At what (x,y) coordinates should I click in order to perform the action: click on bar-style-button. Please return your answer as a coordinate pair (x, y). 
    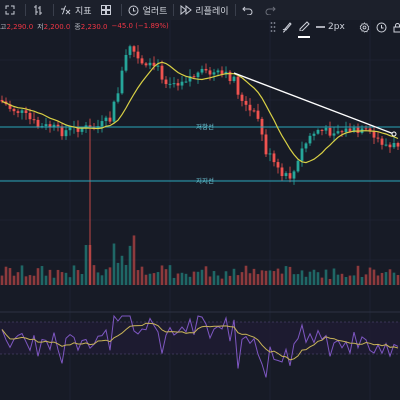
    Looking at the image, I should click on (39, 10).